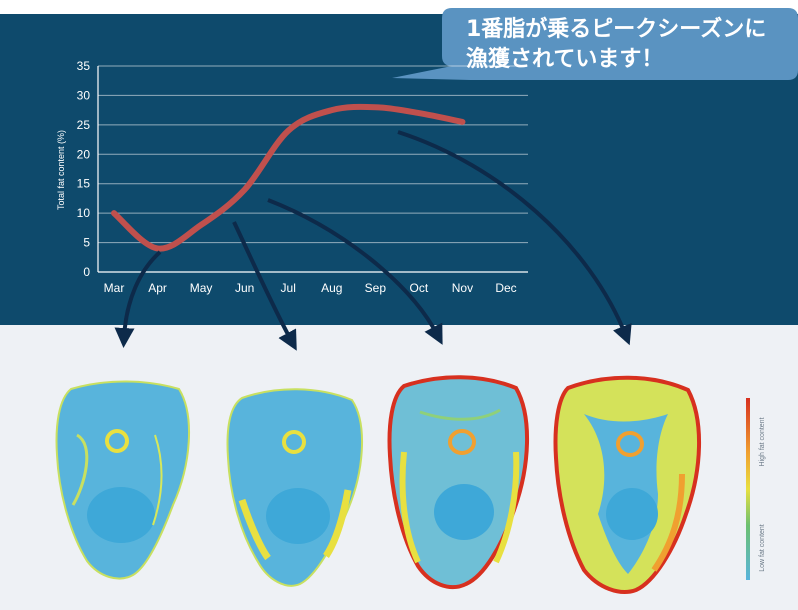 The height and width of the screenshot is (610, 798). What do you see at coordinates (331, 288) in the screenshot?
I see `x-tick-label: Aug` at bounding box center [331, 288].